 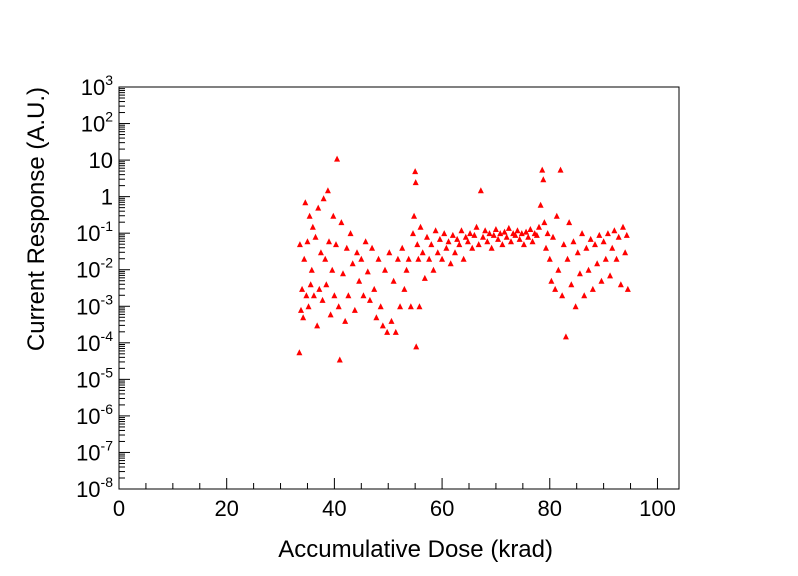 I want to click on x-tick-label: 0, so click(x=119, y=508).